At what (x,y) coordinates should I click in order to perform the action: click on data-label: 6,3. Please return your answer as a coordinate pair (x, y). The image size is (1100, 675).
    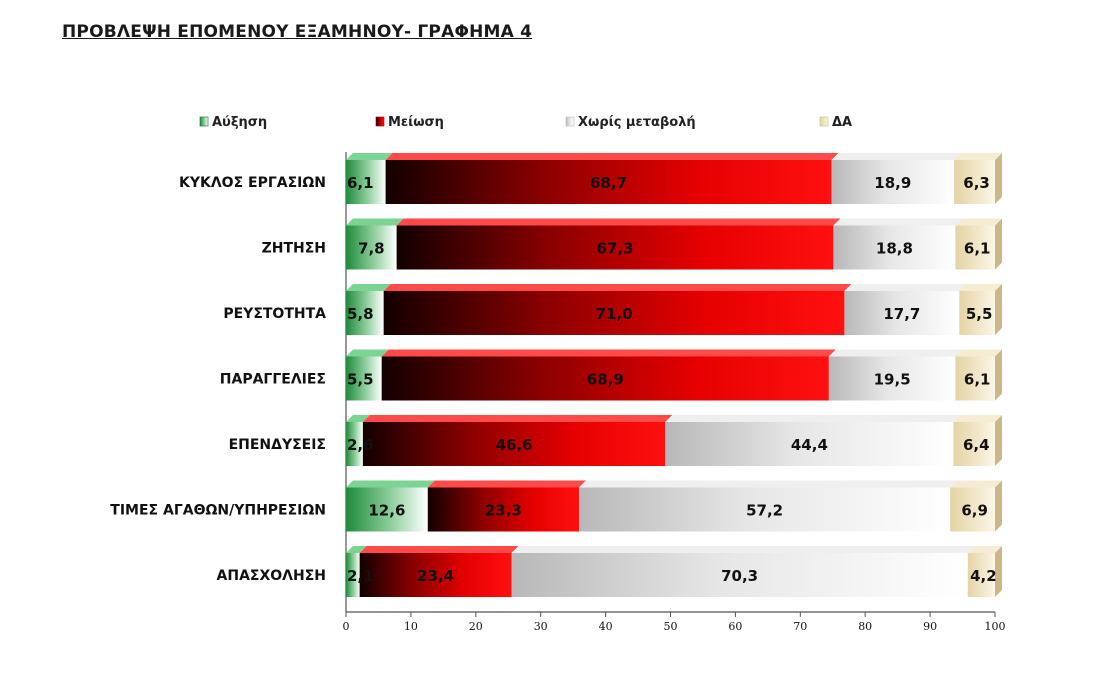
    Looking at the image, I should click on (976, 183).